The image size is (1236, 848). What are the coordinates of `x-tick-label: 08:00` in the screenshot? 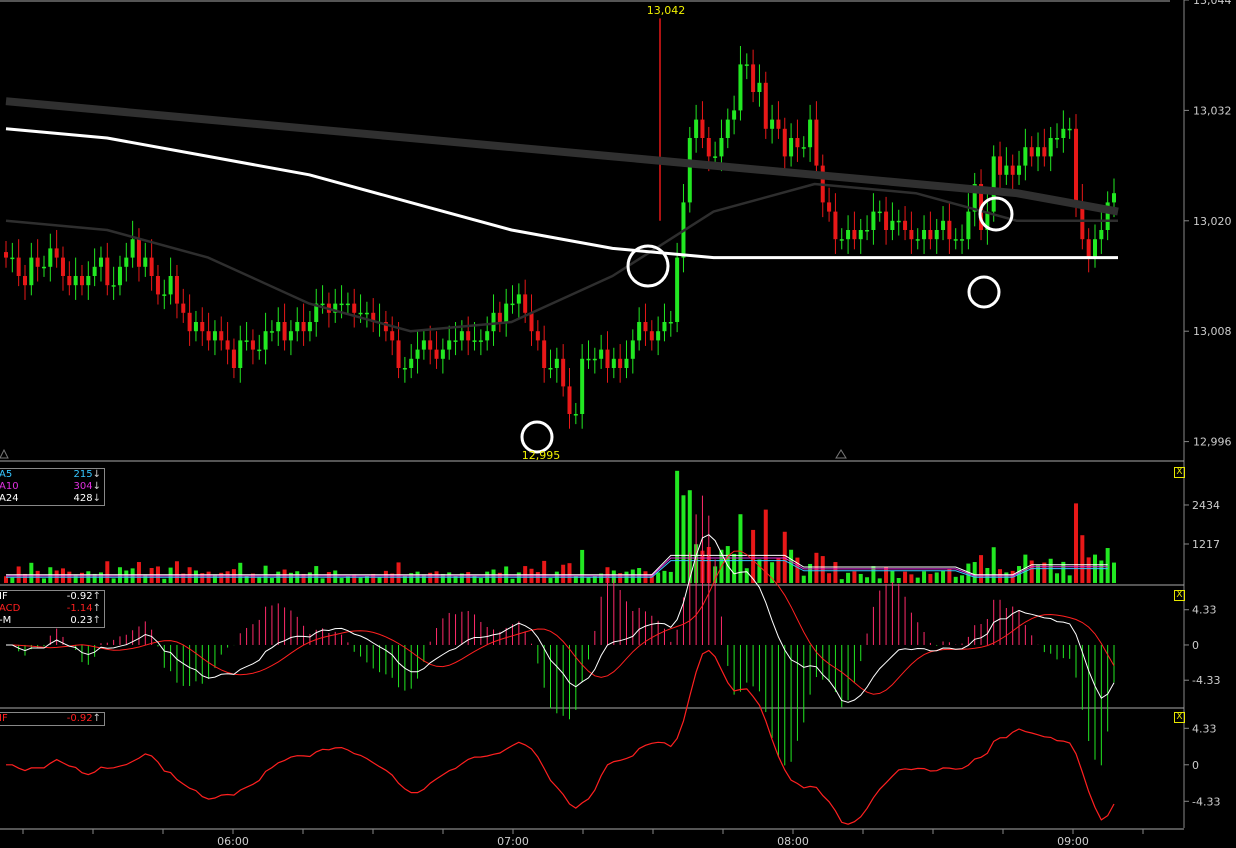 It's located at (793, 841).